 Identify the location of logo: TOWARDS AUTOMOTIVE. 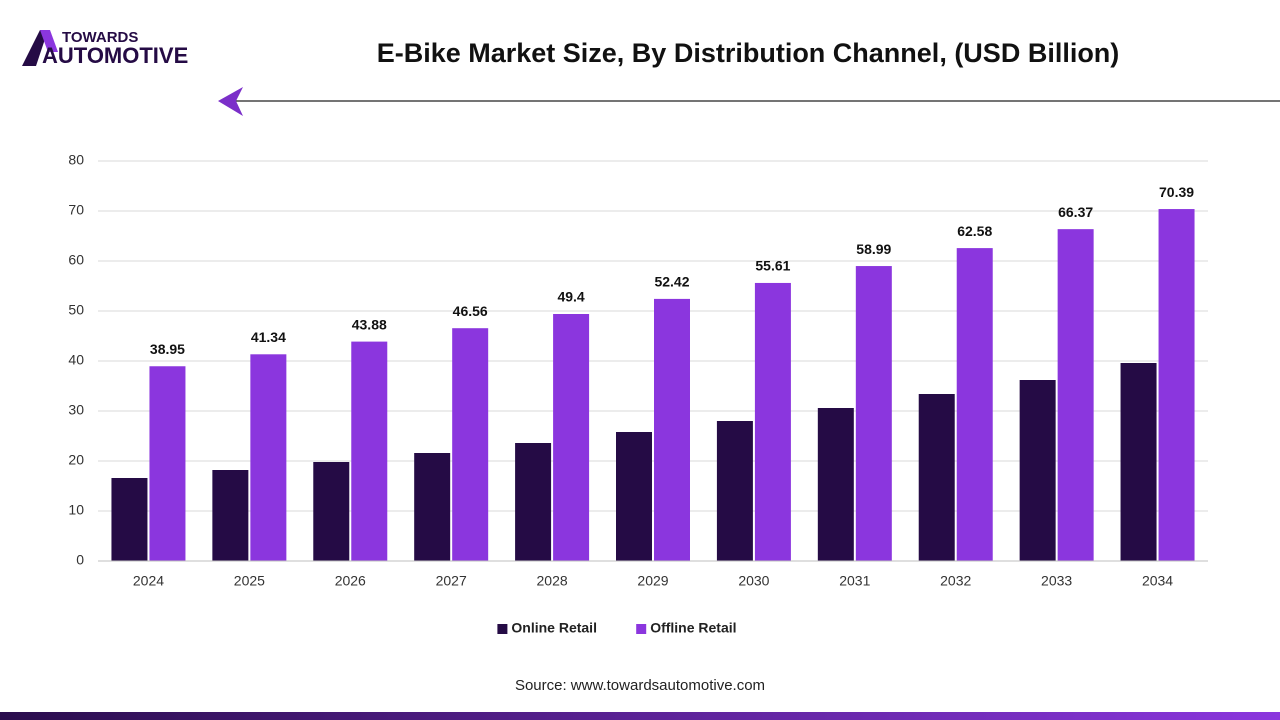
(105, 48).